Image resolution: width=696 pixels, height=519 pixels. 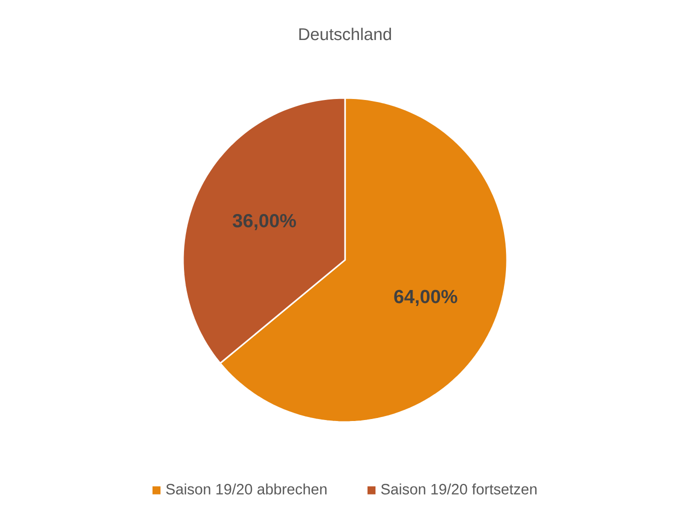 I want to click on data-label: 64,00%, so click(x=426, y=298).